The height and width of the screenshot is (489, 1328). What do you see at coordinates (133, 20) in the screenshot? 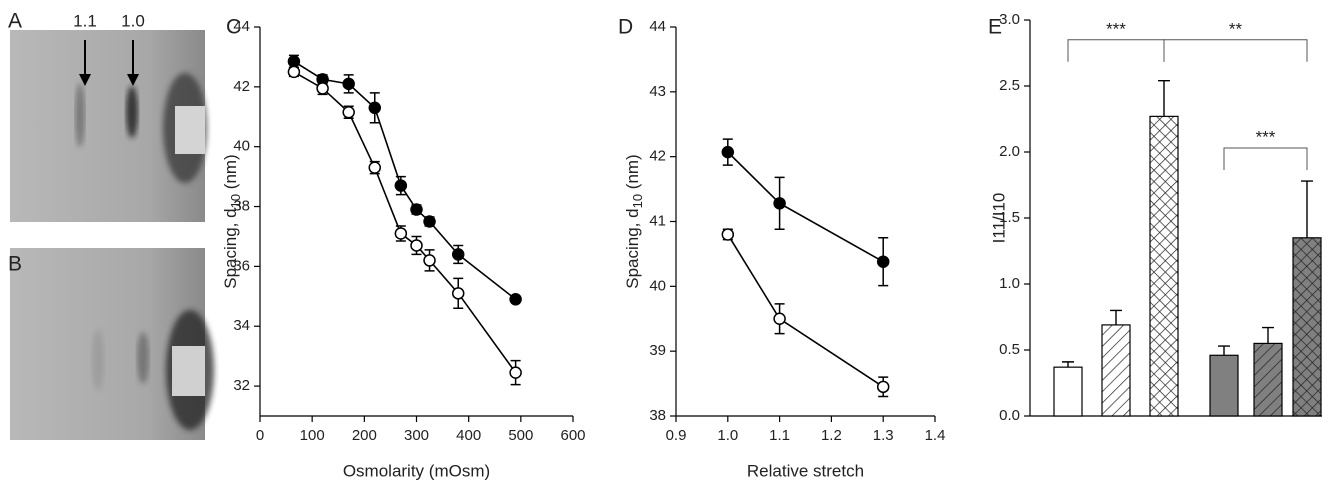
I see `reflection-label: 1.0` at bounding box center [133, 20].